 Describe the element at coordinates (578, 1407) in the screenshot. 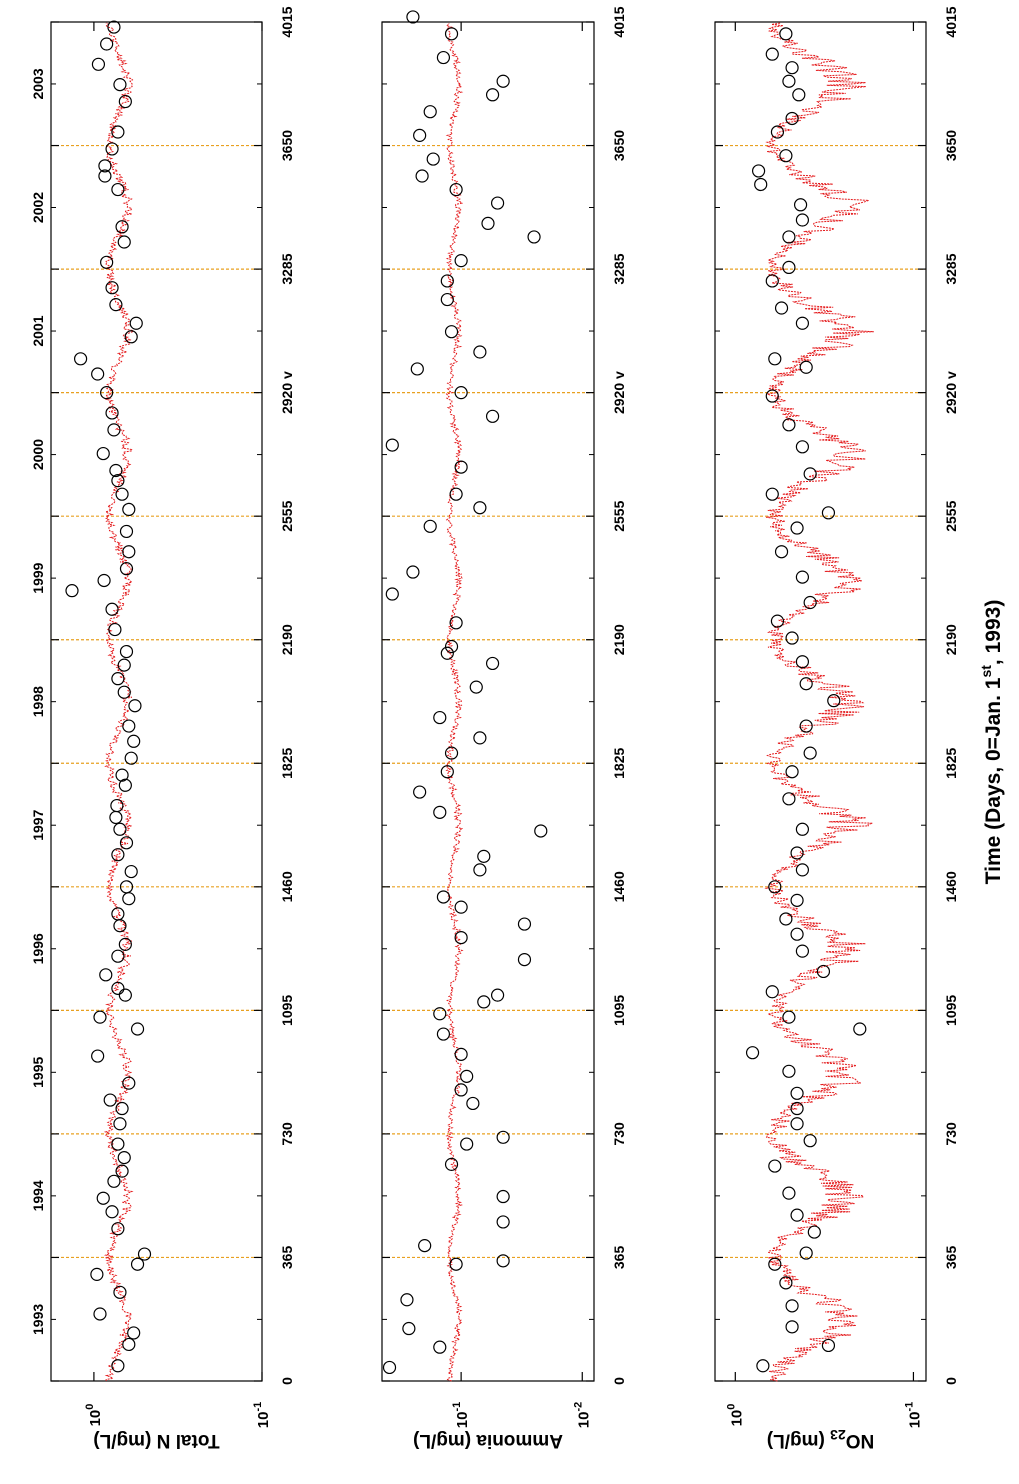

I see `value-tick-exponent: -2` at that location.